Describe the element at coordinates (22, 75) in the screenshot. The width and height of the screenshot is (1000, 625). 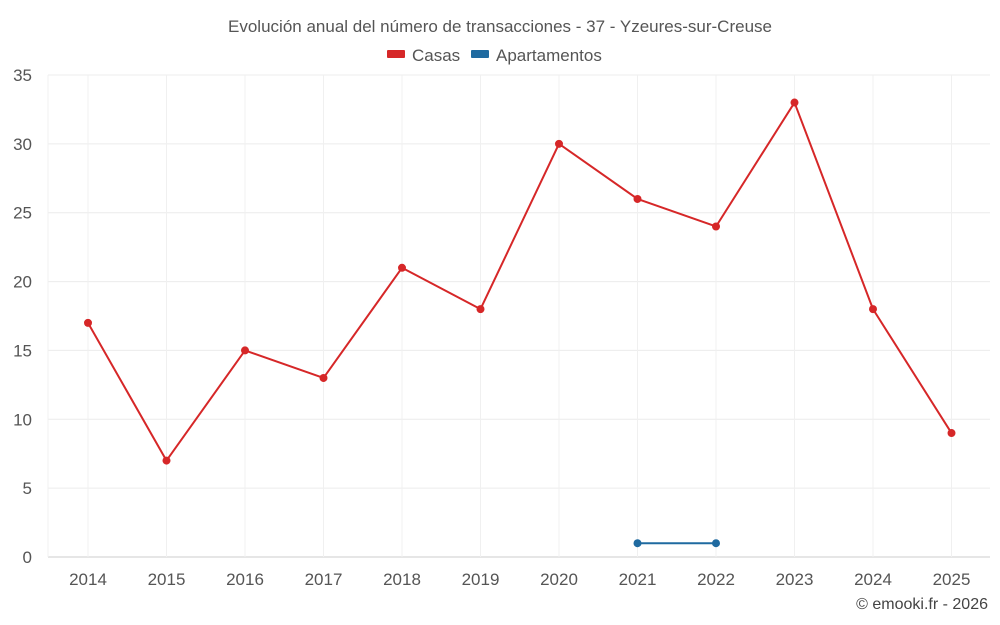
I see `y-tick-label: 35` at that location.